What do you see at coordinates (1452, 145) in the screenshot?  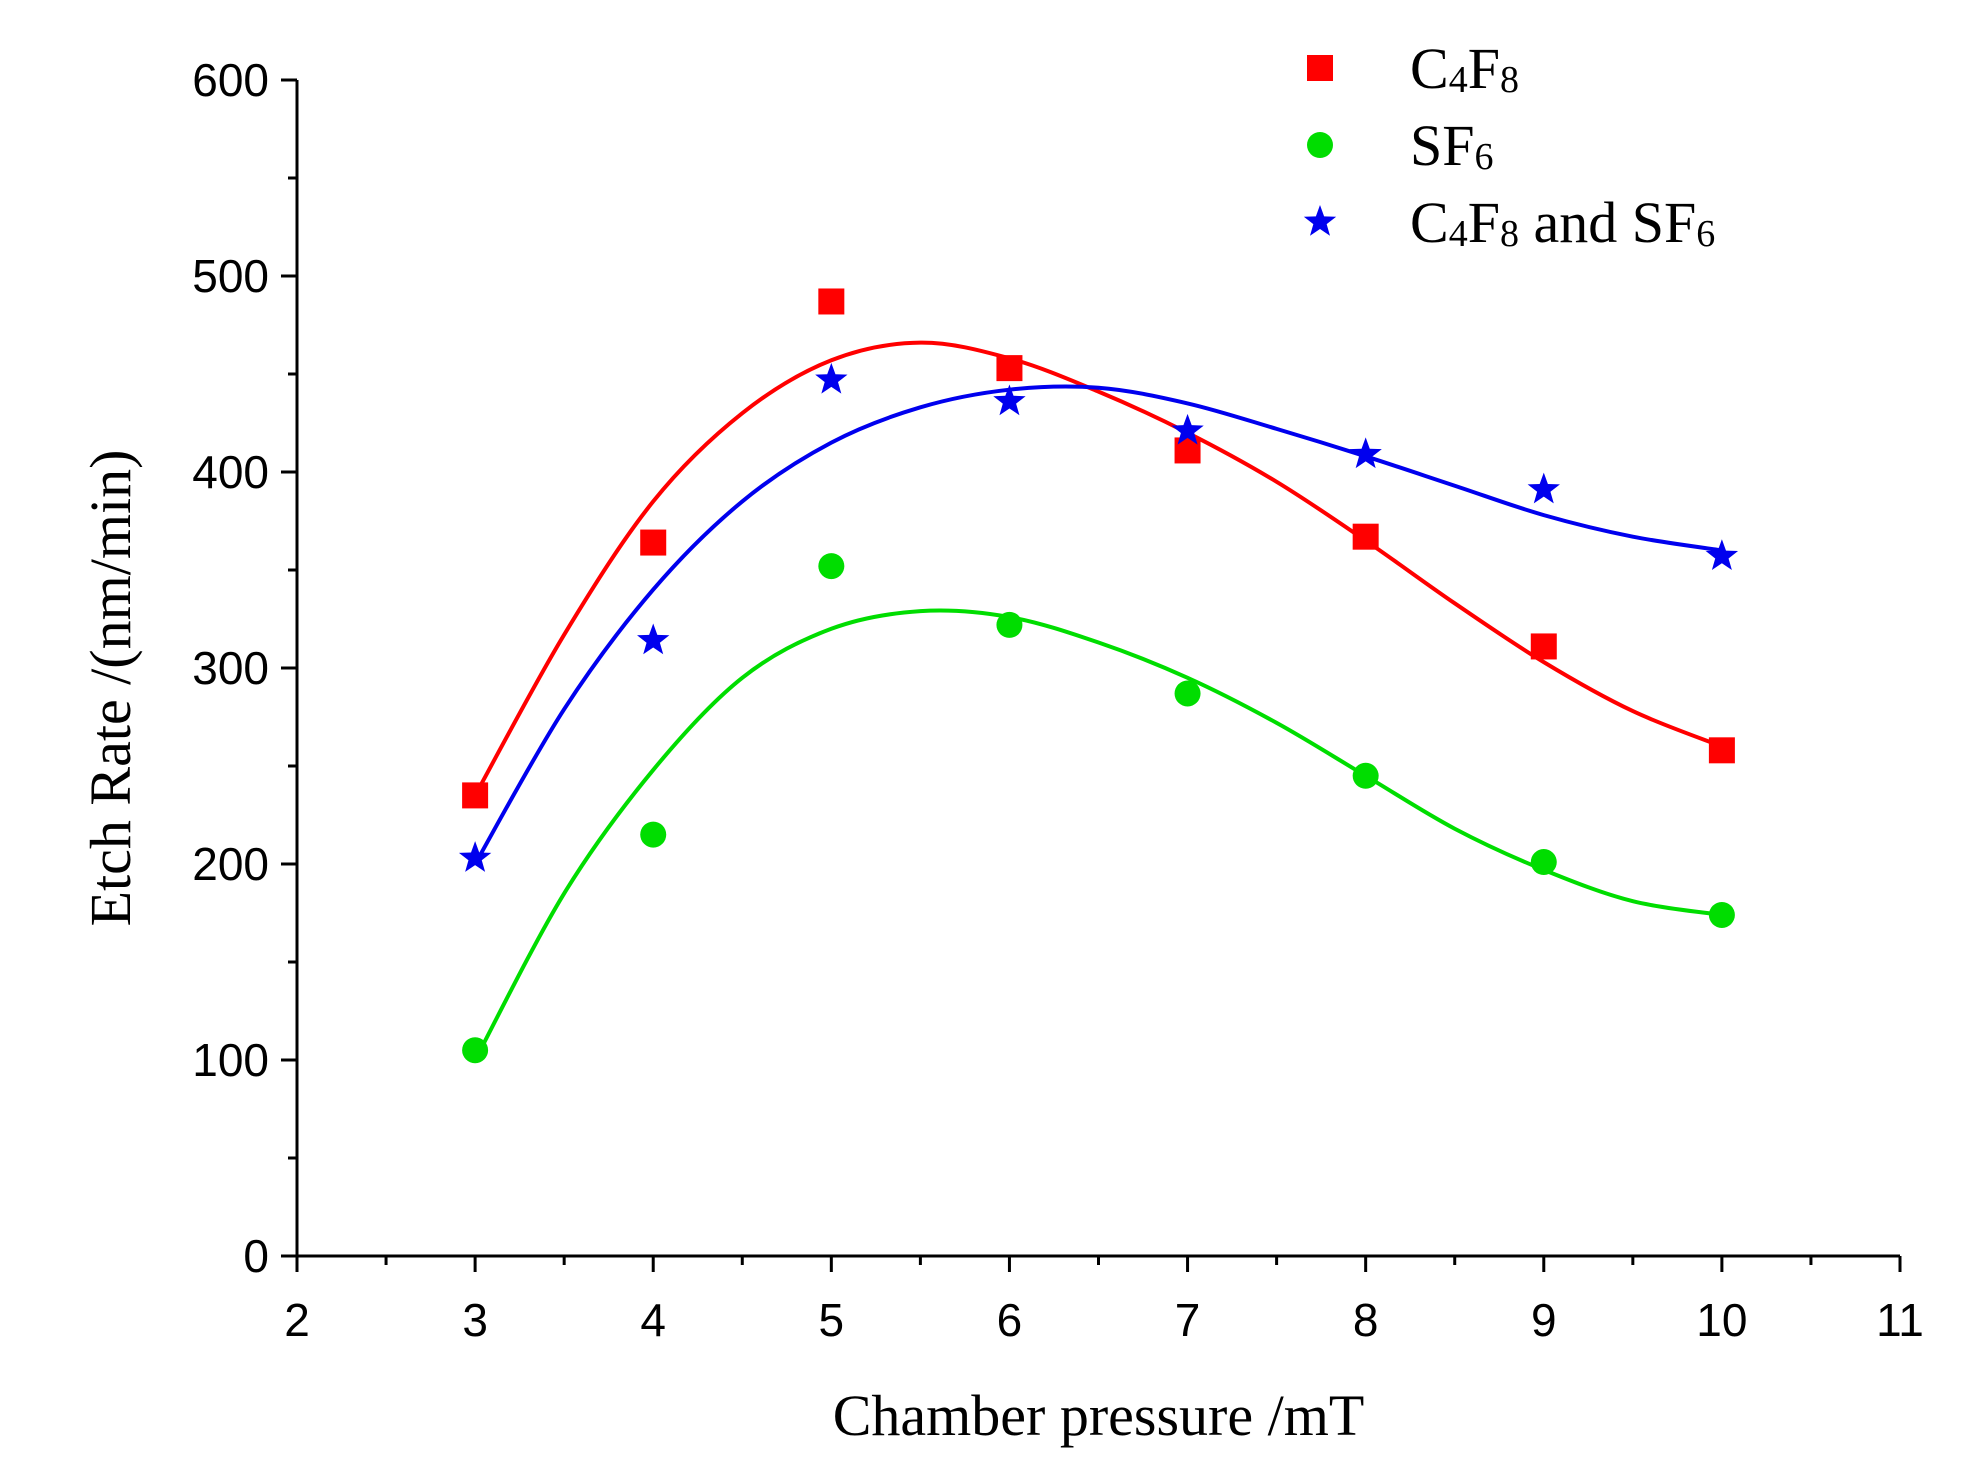 I see `legend-label-sf6: SF6` at bounding box center [1452, 145].